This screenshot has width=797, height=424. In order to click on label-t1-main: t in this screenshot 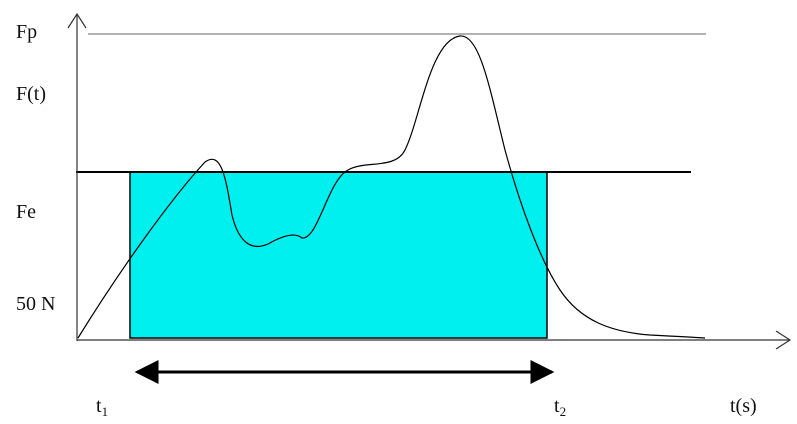, I will do `click(99, 406)`.